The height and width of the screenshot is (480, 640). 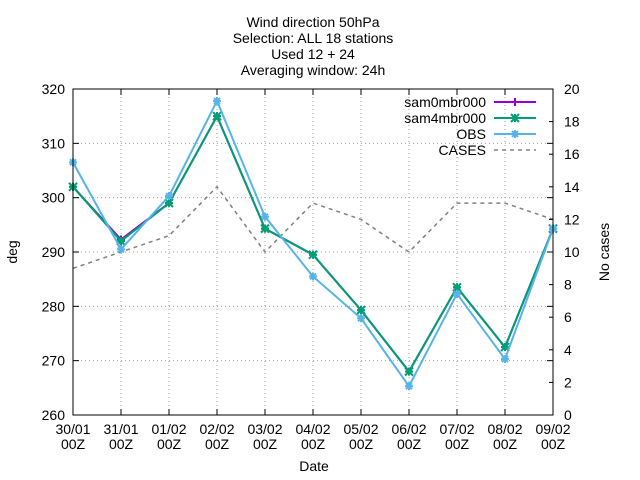 I want to click on y2-tick-label: 18, so click(x=572, y=122).